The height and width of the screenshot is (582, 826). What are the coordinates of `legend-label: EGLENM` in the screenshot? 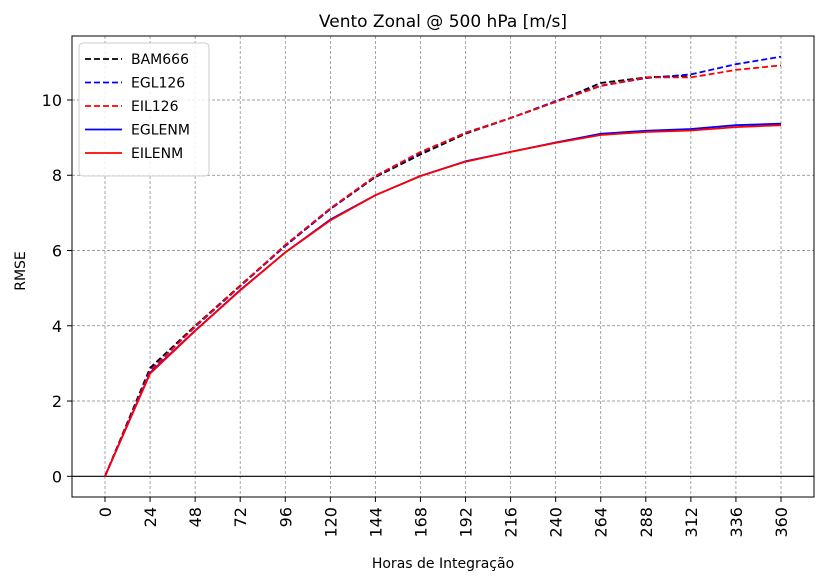 It's located at (160, 131).